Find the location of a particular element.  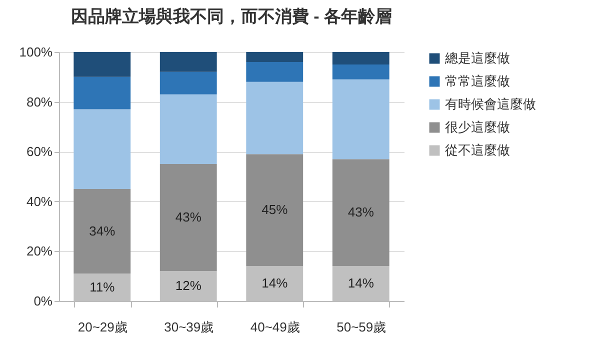

legend-label: 很少這麼做 is located at coordinates (477, 127).